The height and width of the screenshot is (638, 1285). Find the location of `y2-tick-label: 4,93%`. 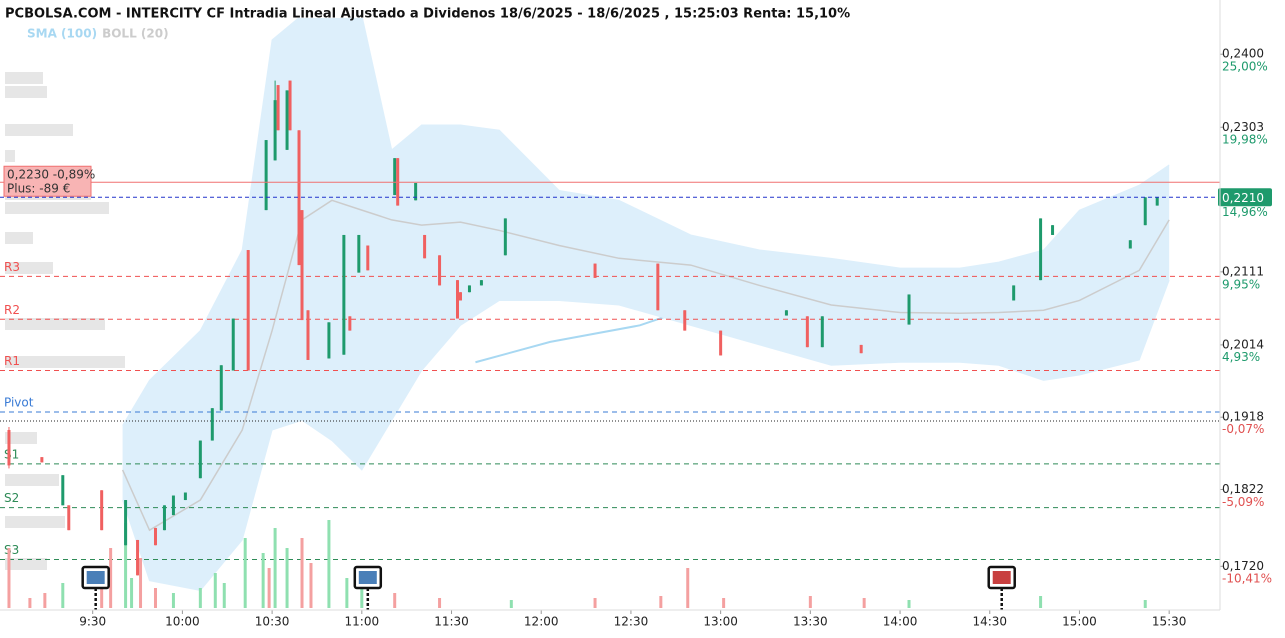

y2-tick-label: 4,93% is located at coordinates (1241, 357).